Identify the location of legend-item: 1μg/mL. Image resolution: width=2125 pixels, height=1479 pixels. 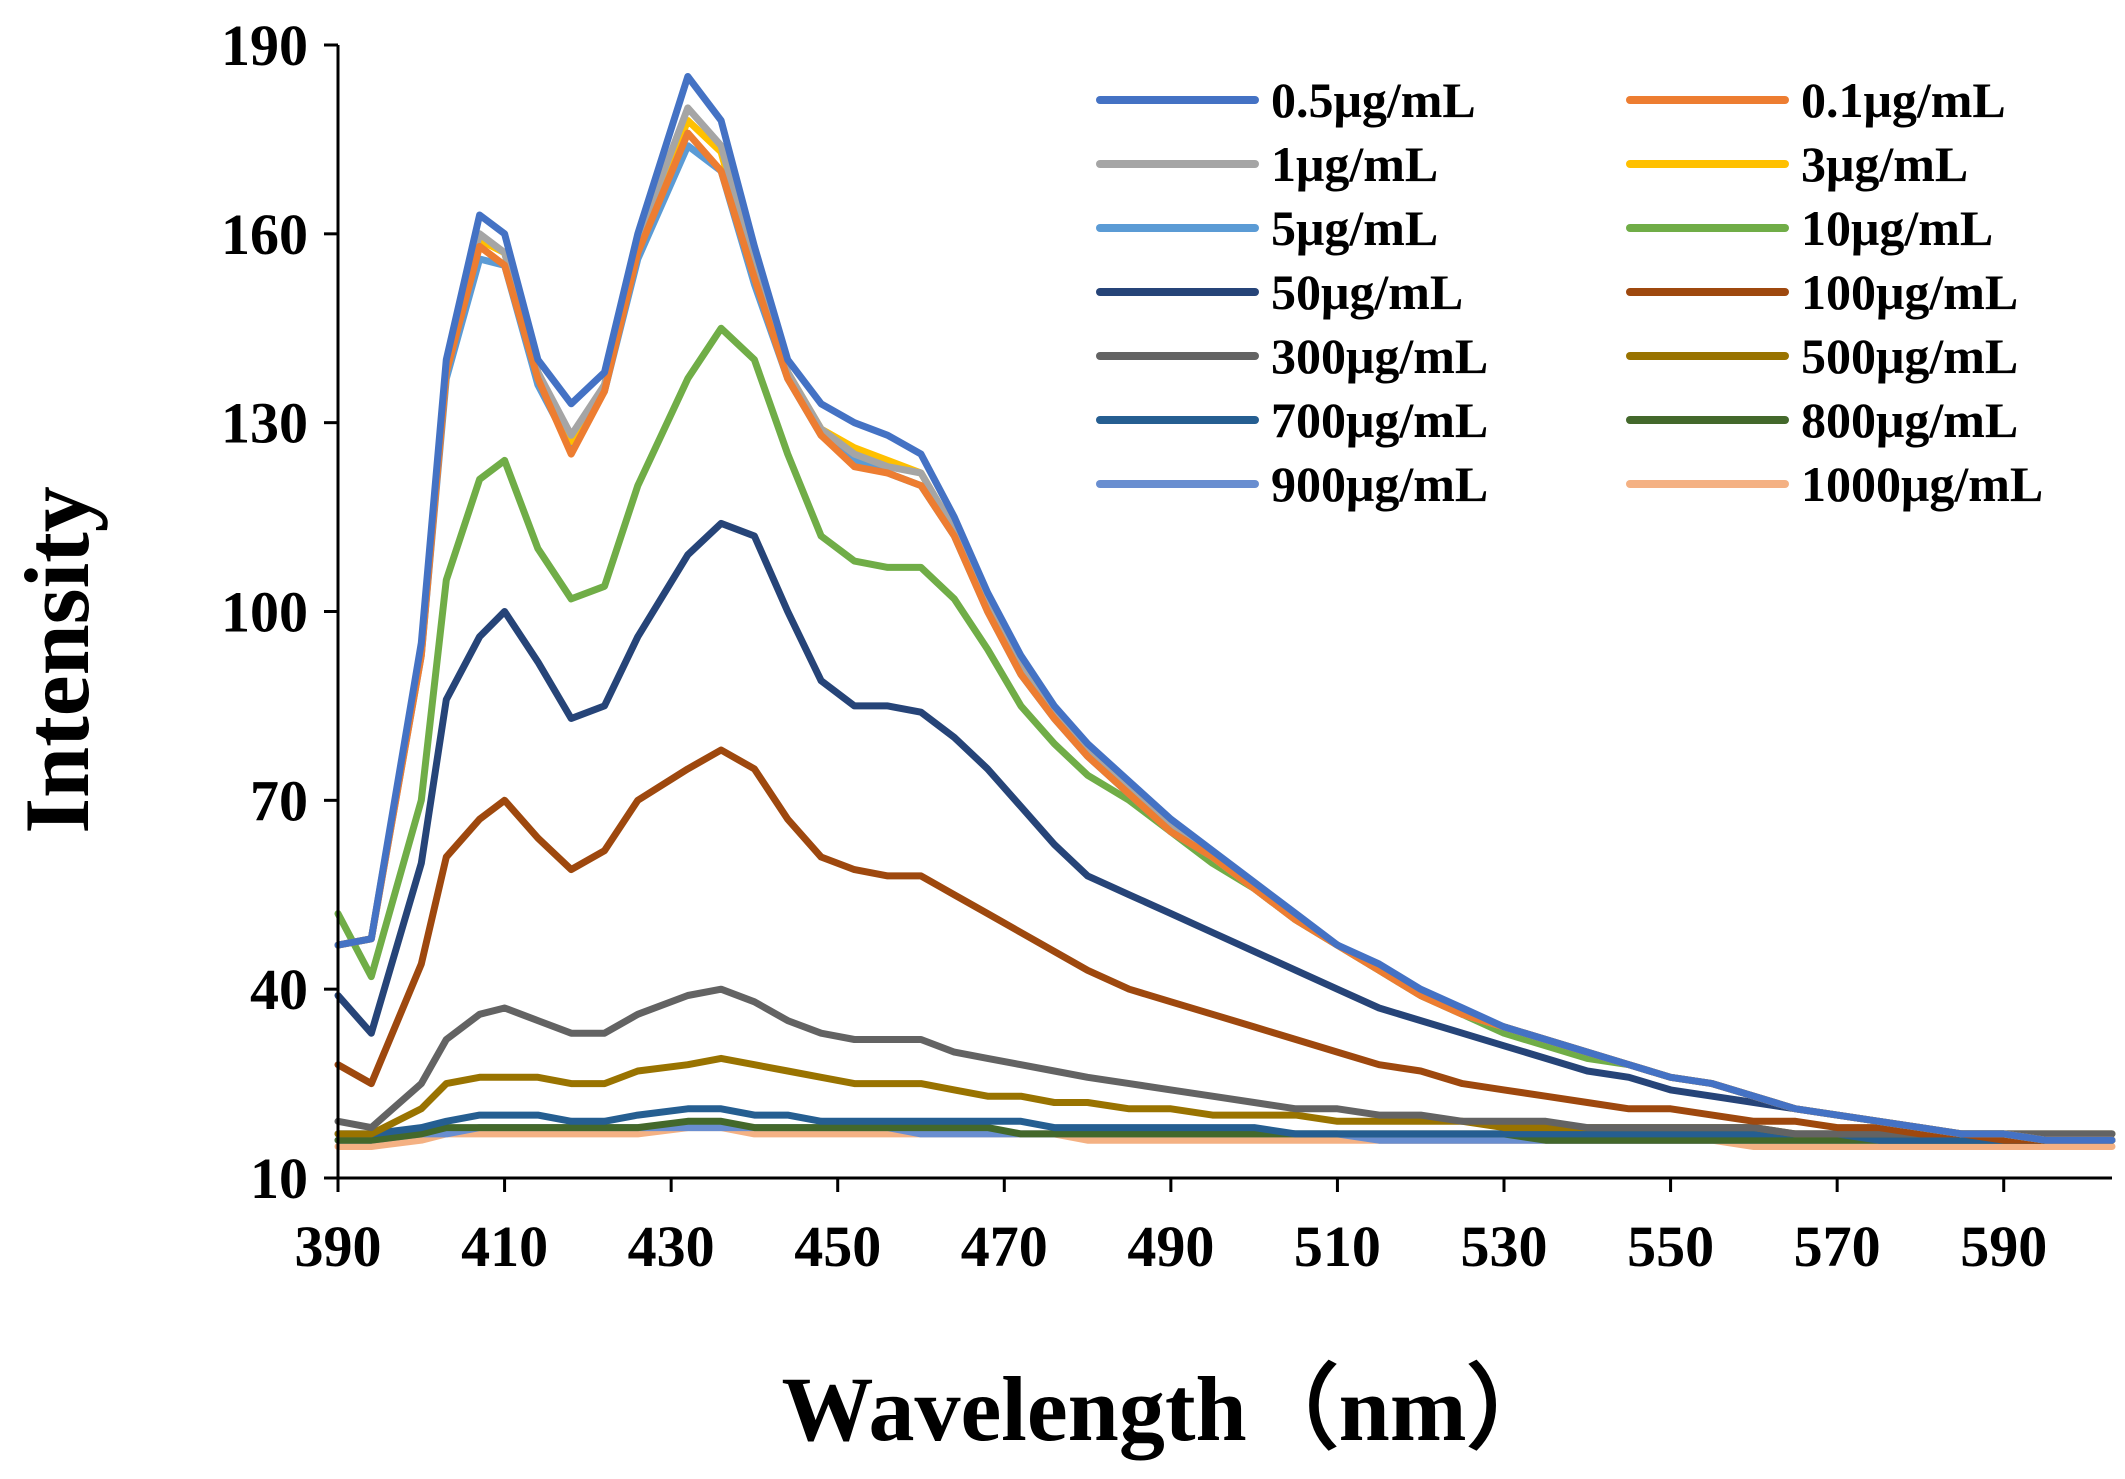
(1267, 164).